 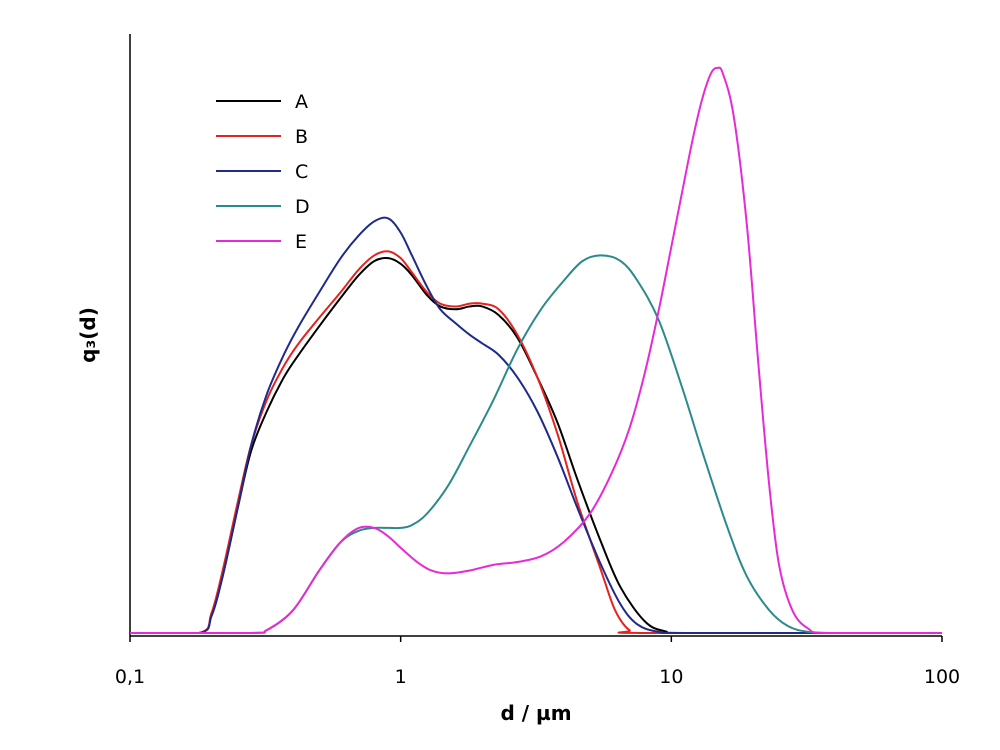 What do you see at coordinates (301, 242) in the screenshot?
I see `legend-label-e: E` at bounding box center [301, 242].